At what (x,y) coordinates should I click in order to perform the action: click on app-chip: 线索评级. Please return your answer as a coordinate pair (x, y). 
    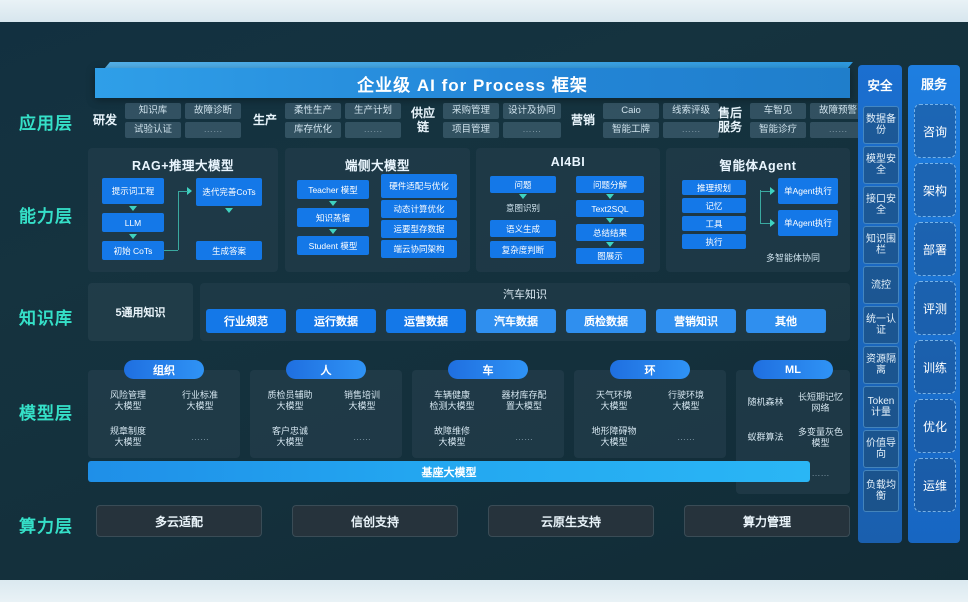
    Looking at the image, I should click on (691, 110).